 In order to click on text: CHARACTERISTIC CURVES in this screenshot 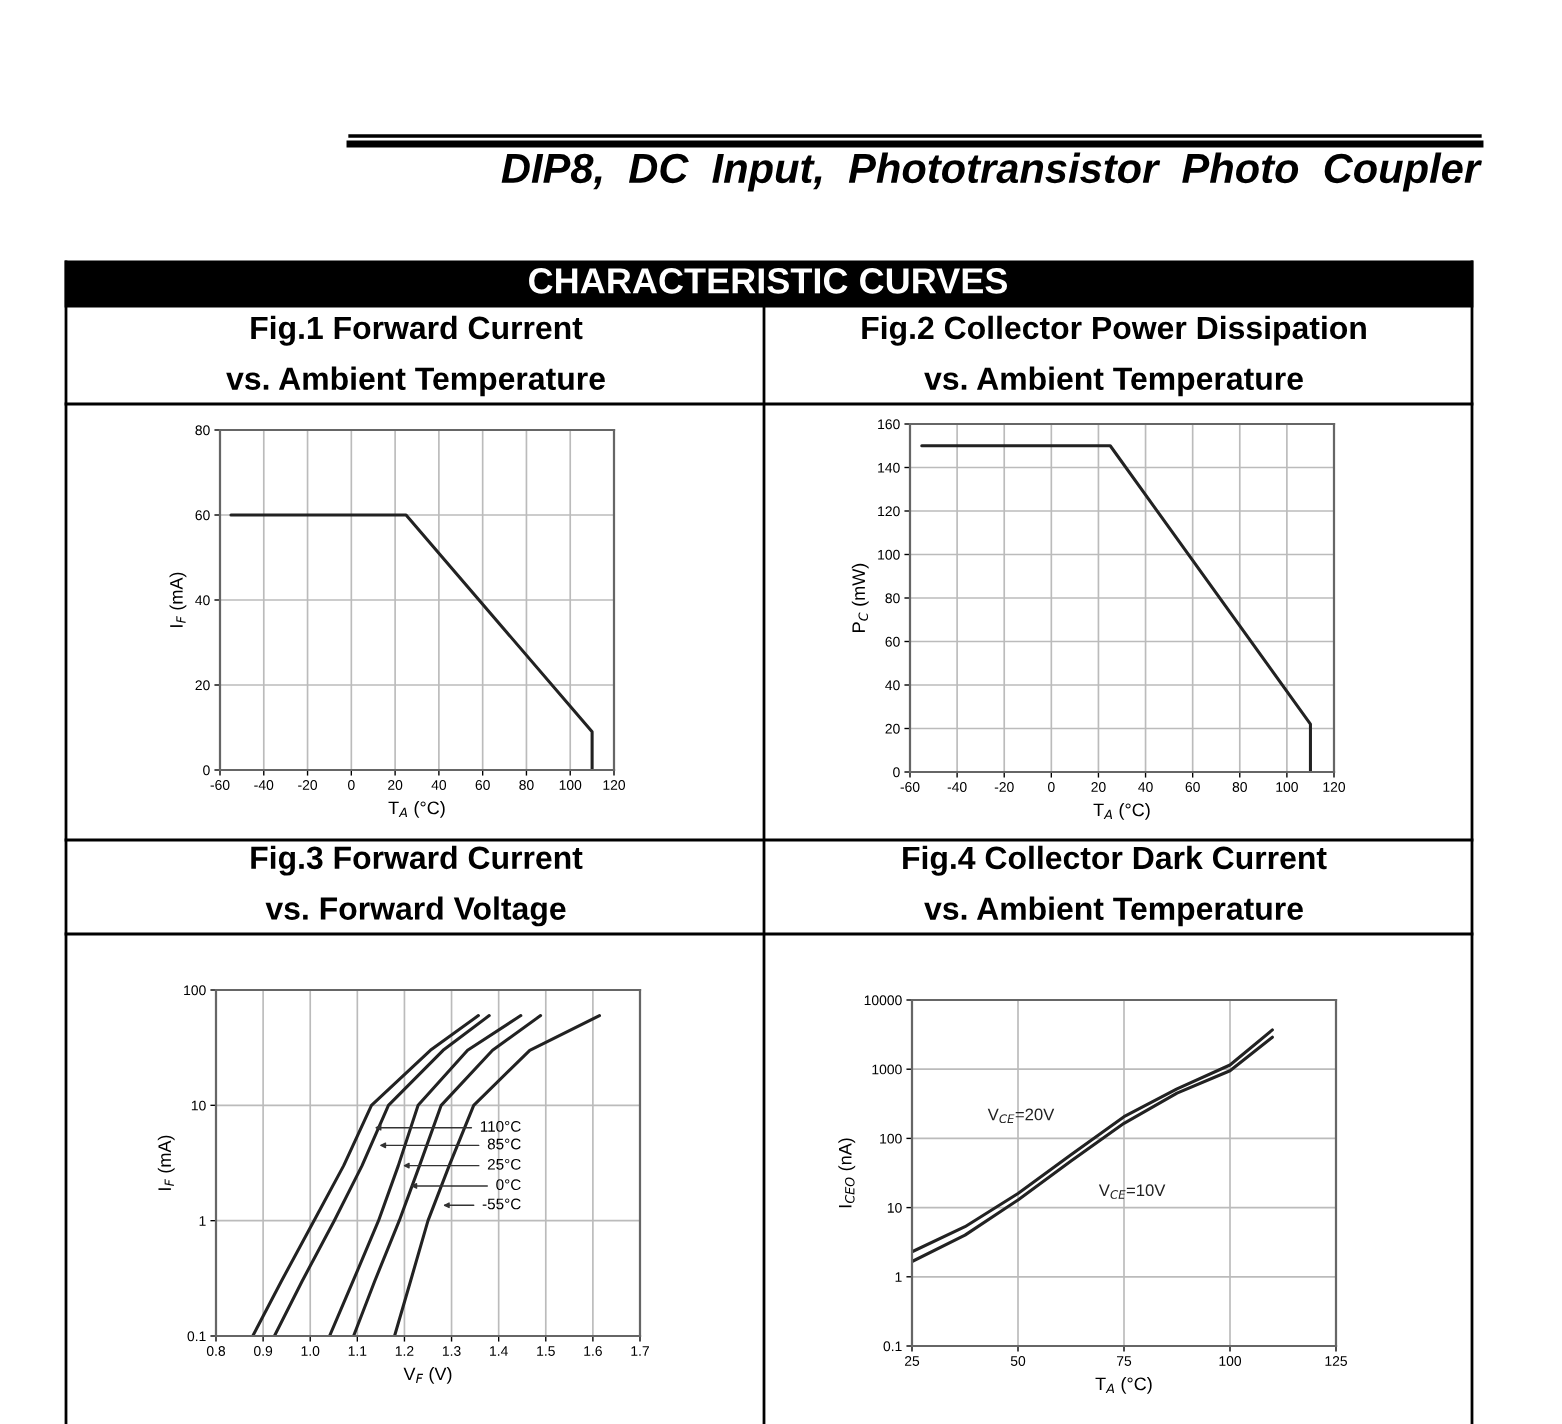, I will do `click(768, 281)`.